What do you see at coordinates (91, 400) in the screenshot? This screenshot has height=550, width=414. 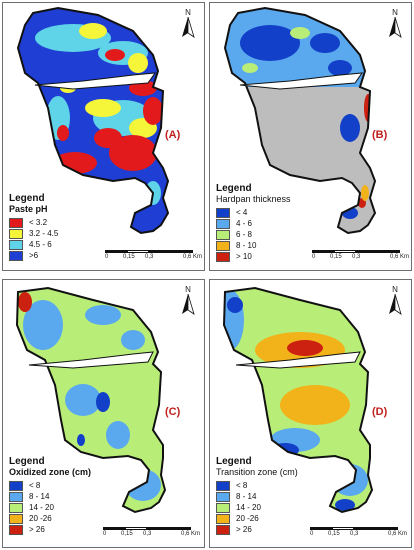 I see `oxidized-zone-map` at bounding box center [91, 400].